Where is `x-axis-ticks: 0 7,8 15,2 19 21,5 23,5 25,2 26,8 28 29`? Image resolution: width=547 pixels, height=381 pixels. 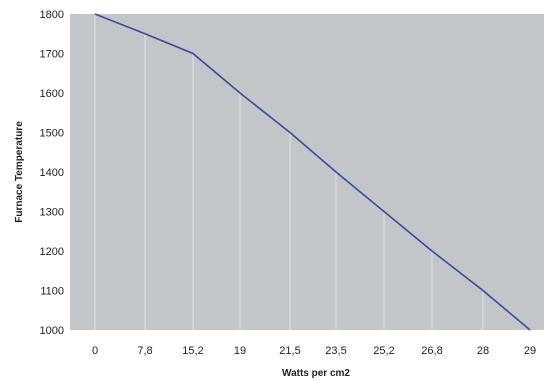 x-axis-ticks: 0 7,8 15,2 19 21,5 23,5 25,2 26,8 28 29 is located at coordinates (314, 351).